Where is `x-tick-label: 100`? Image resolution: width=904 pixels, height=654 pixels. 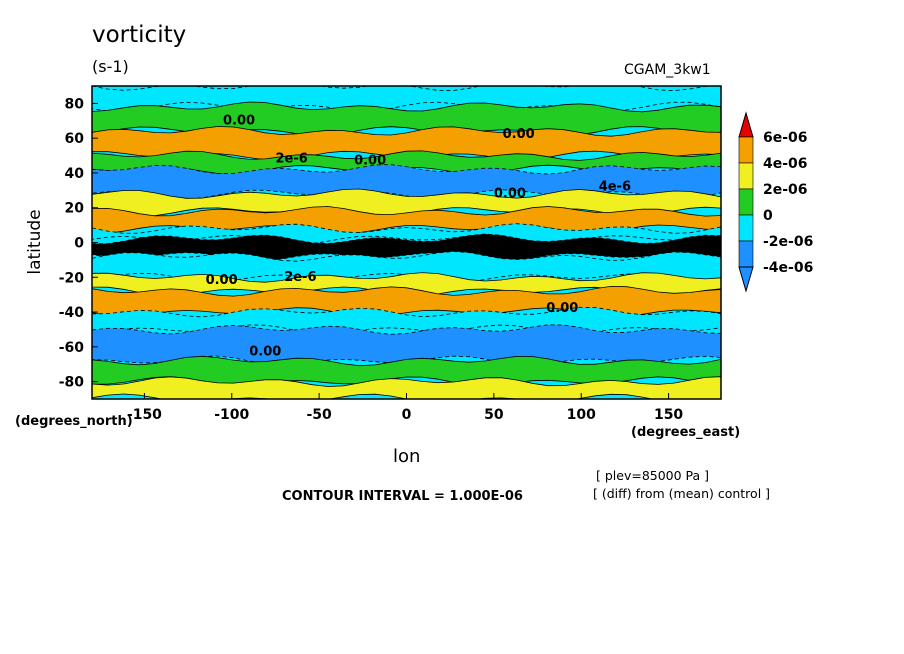
x-tick-label: 100 is located at coordinates (581, 415).